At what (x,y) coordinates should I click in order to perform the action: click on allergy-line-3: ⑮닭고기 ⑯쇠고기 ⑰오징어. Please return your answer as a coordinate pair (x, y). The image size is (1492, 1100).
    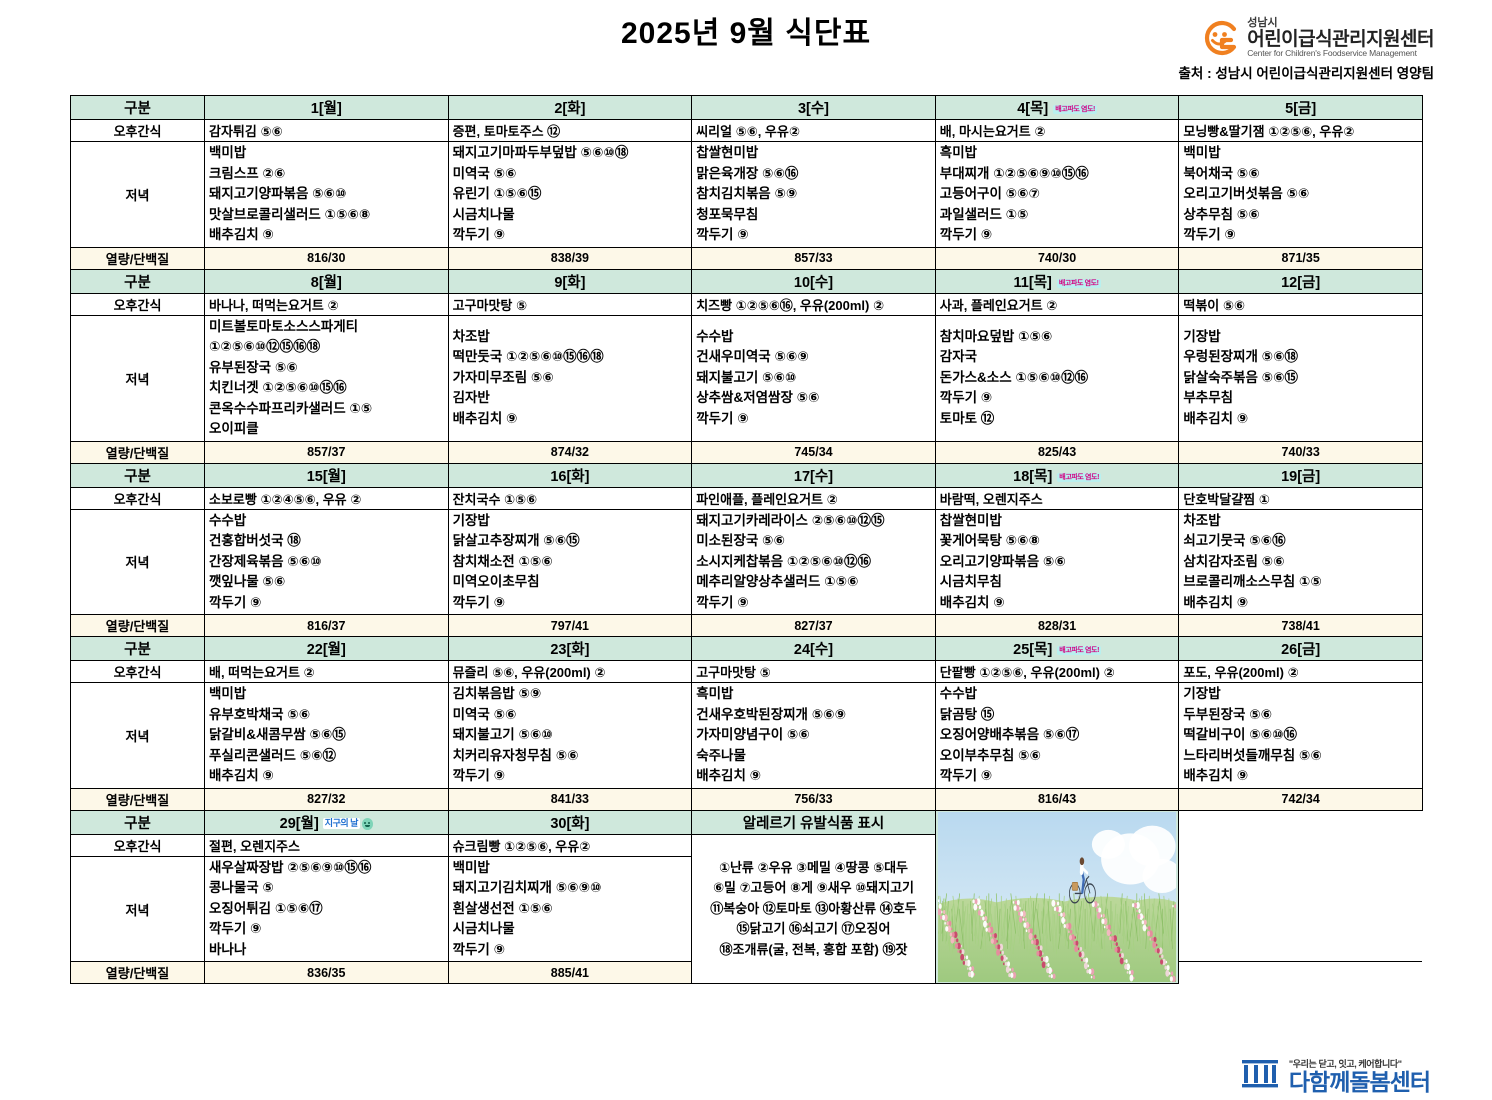
    Looking at the image, I should click on (813, 929).